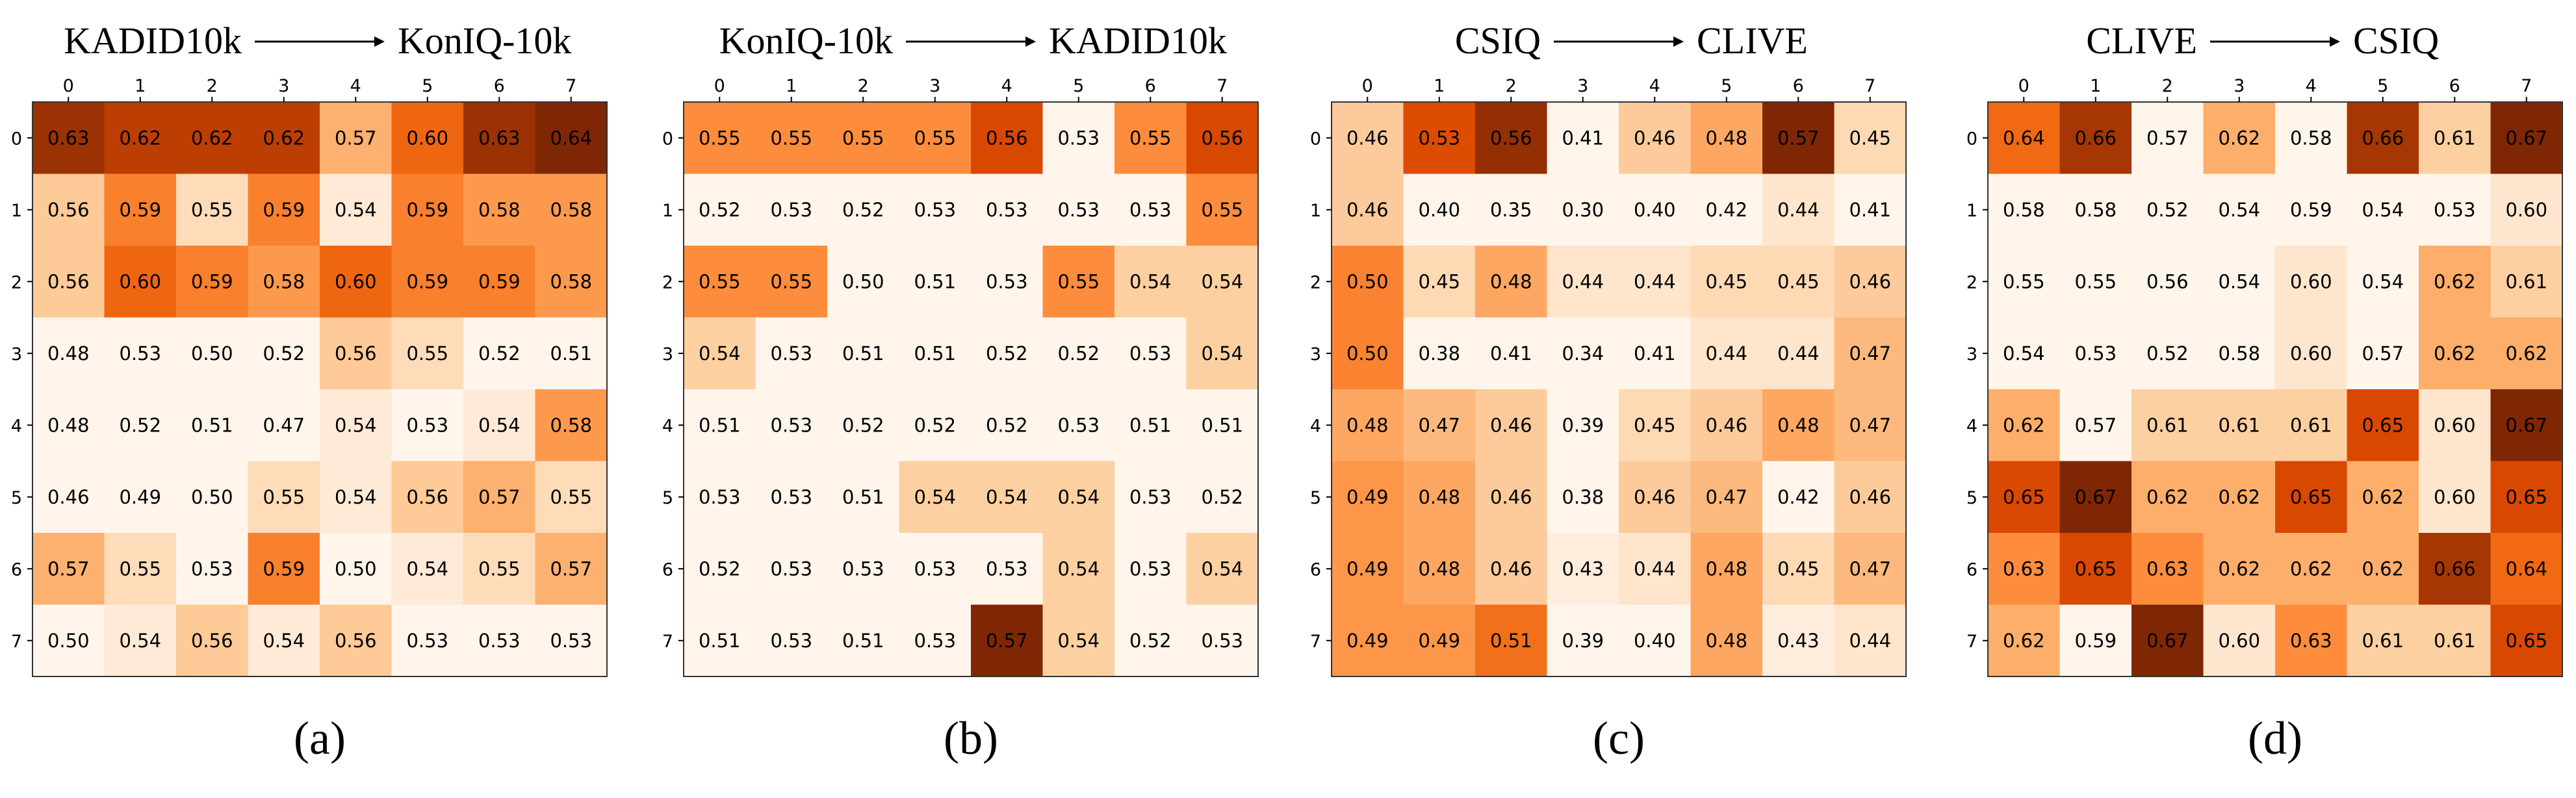 The image size is (2576, 798). I want to click on cell-value-label: 0.64, so click(571, 138).